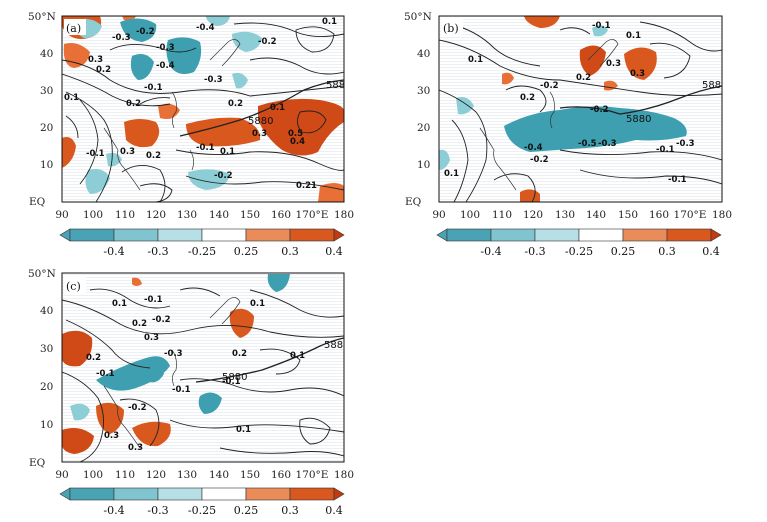 The height and width of the screenshot is (522, 767). I want to click on lat-tick-label: 50°N, so click(42, 274).